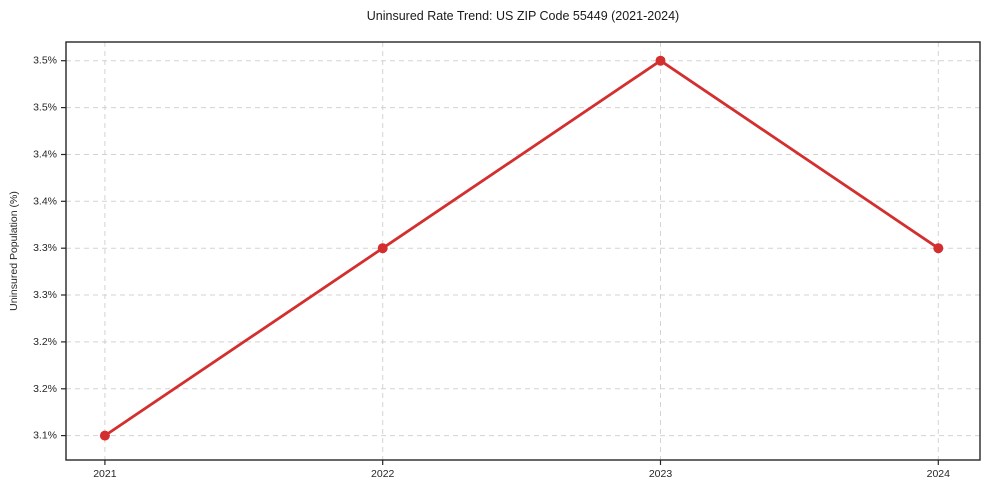  Describe the element at coordinates (45, 436) in the screenshot. I see `svg-text: 3.1%` at that location.